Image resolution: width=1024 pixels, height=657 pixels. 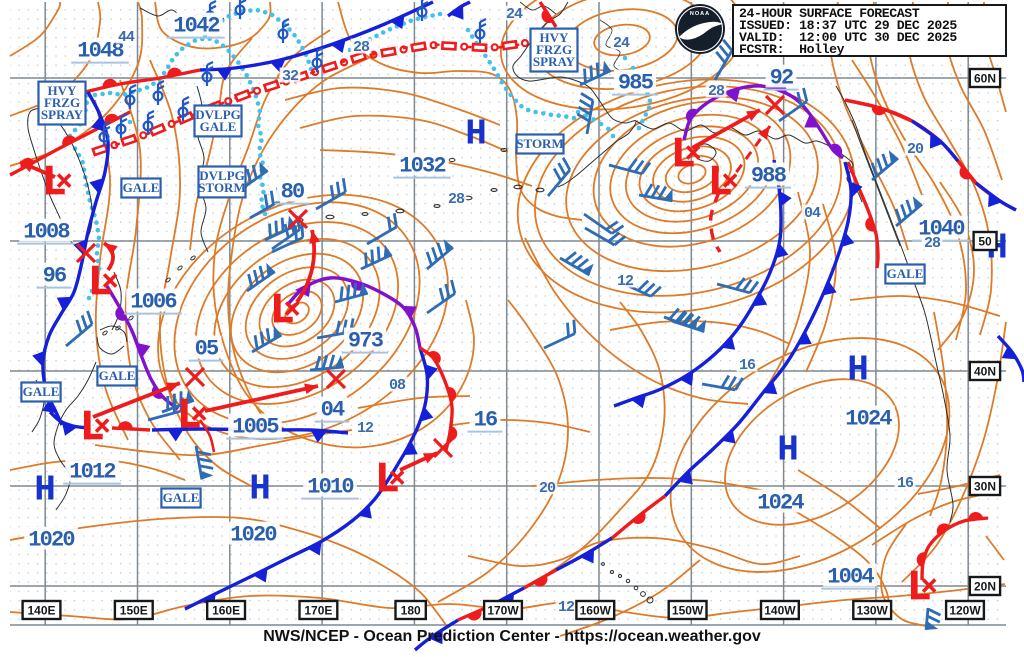 I want to click on svg-text: 150W, so click(x=688, y=610).